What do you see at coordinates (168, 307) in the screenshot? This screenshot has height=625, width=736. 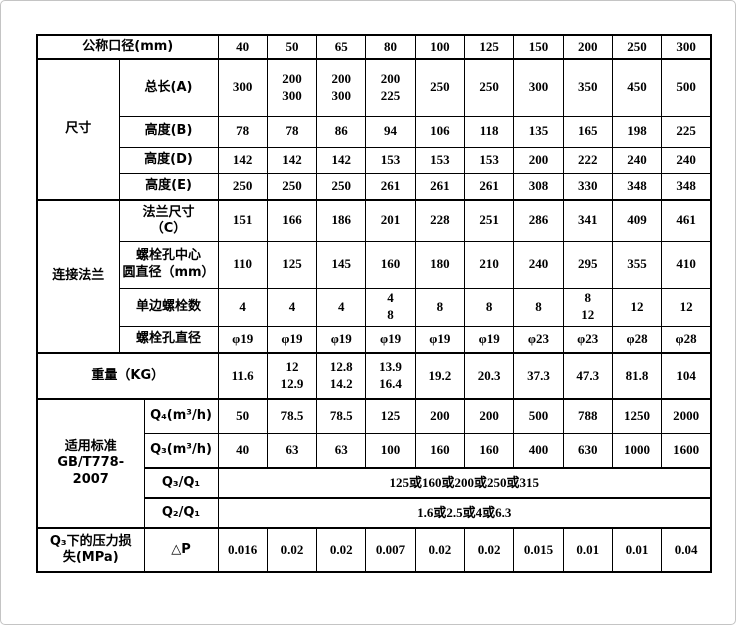 I see `row-label-bolt-count: 单边螺栓数` at bounding box center [168, 307].